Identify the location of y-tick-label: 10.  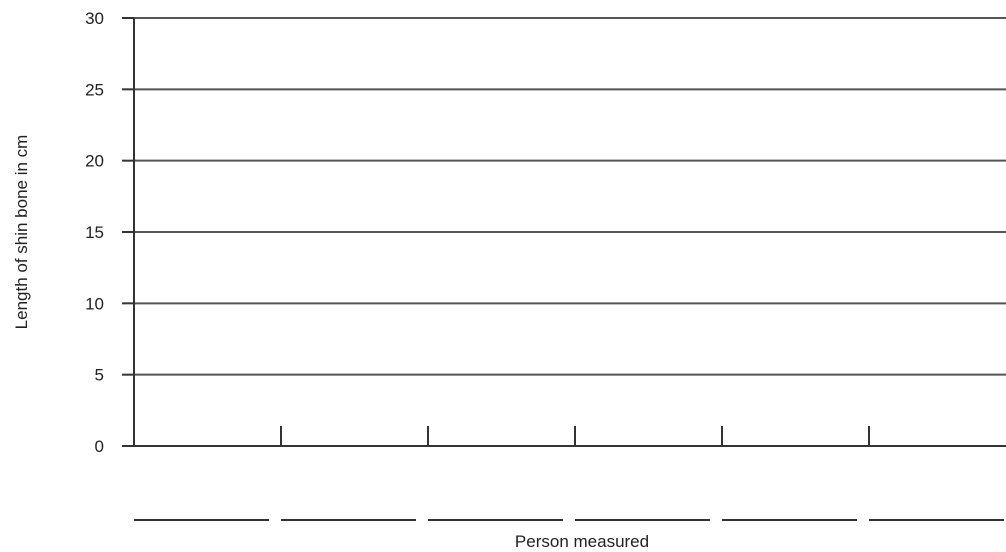
(94, 303).